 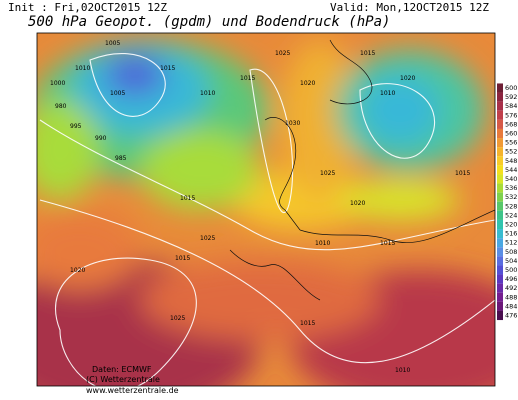 I want to click on colorbar-label: 556, so click(x=511, y=143).